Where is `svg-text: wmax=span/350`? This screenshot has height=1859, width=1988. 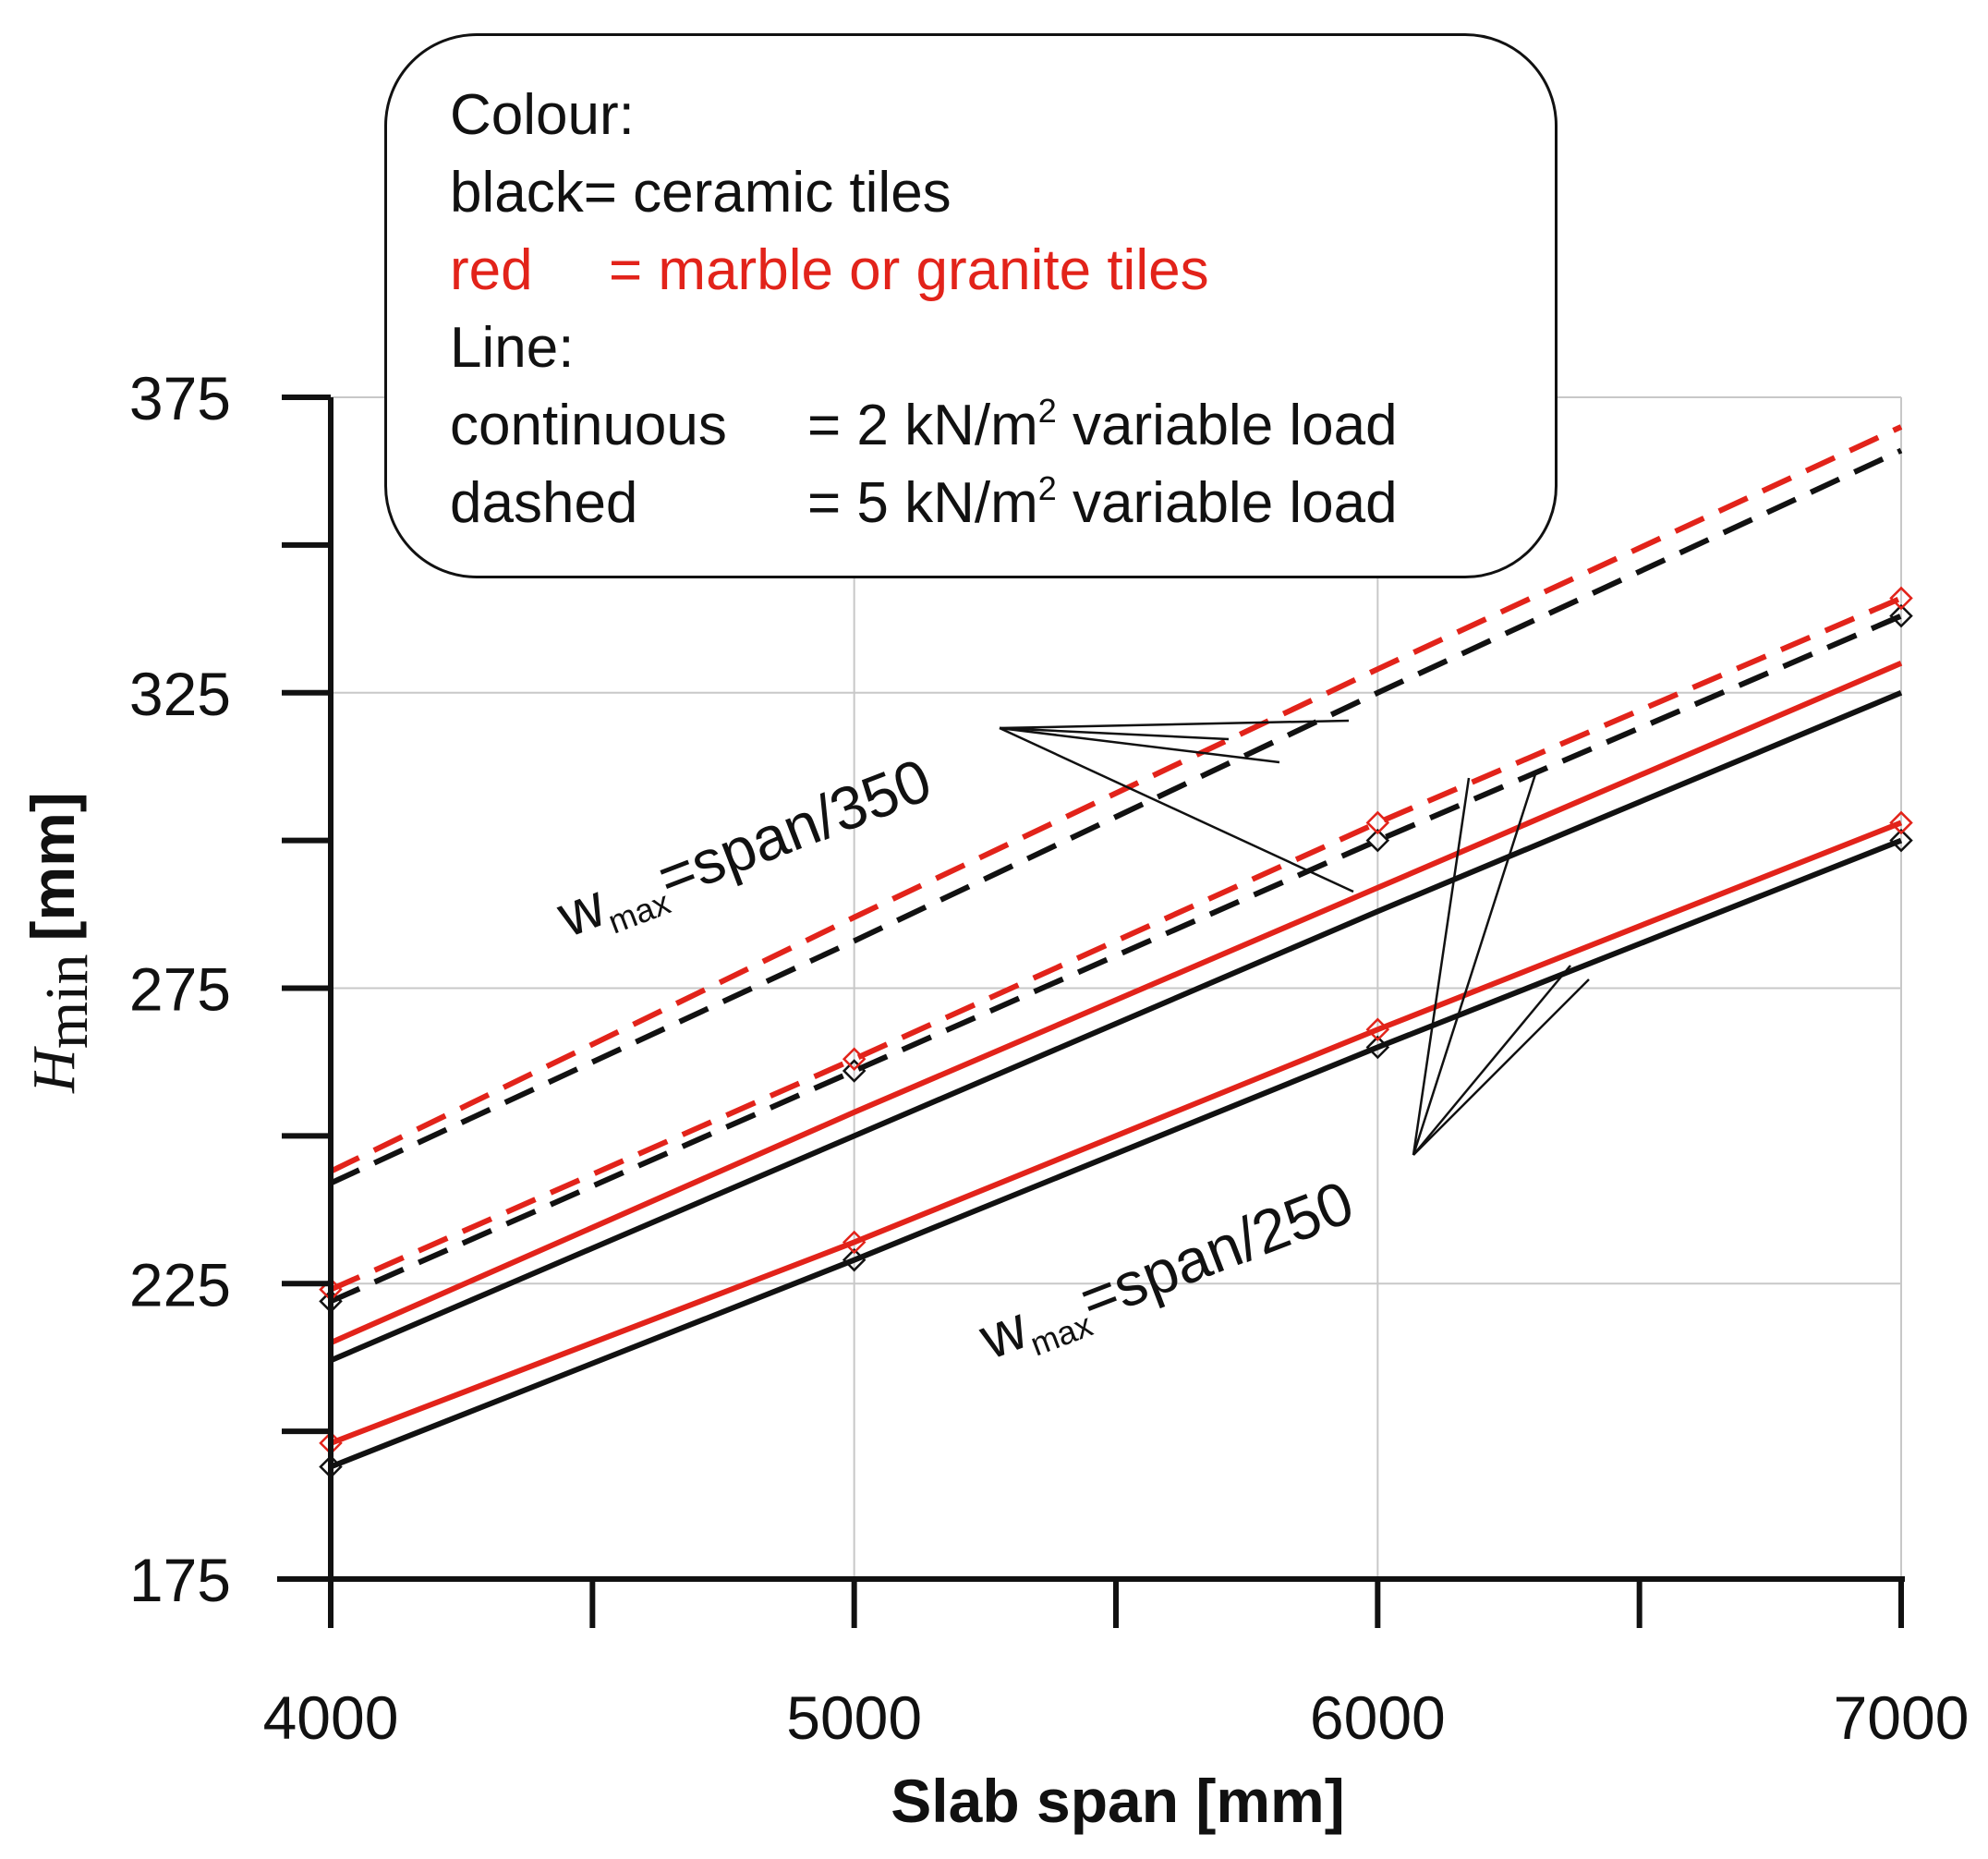
svg-text: wmax=span/350 is located at coordinates (745, 851).